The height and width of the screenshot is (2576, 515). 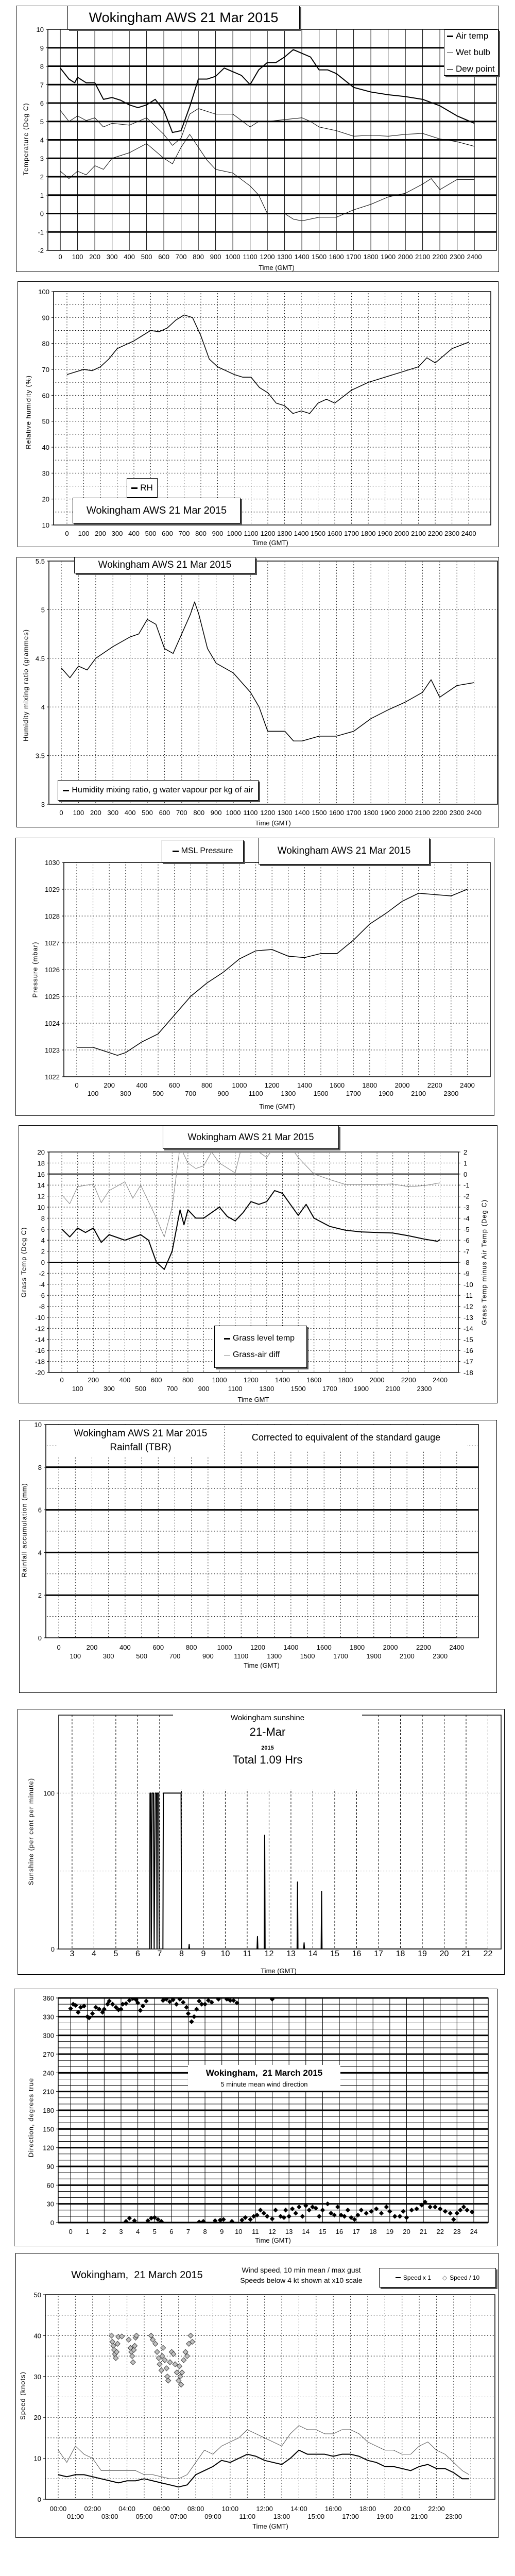 What do you see at coordinates (48, 2110) in the screenshot?
I see `y-tick-label: 180` at bounding box center [48, 2110].